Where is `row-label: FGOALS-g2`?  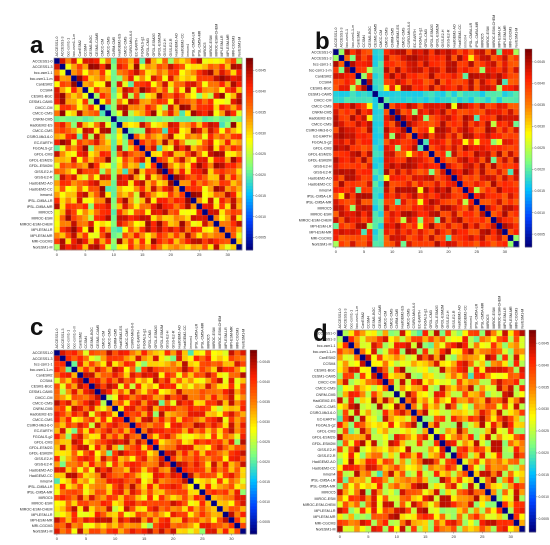
row-label: FGOALS-g2 is located at coordinates (43, 149).